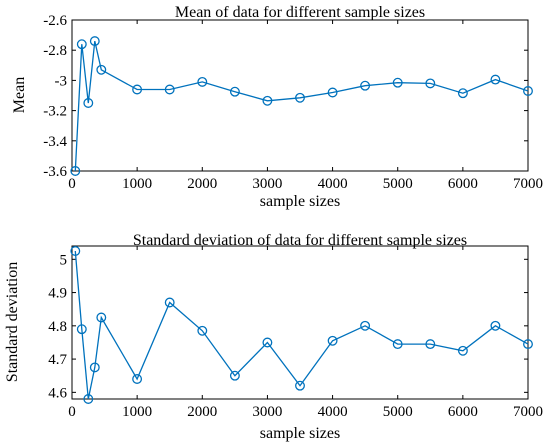  What do you see at coordinates (202, 184) in the screenshot?
I see `mean-x-tick-label: 2000` at bounding box center [202, 184].